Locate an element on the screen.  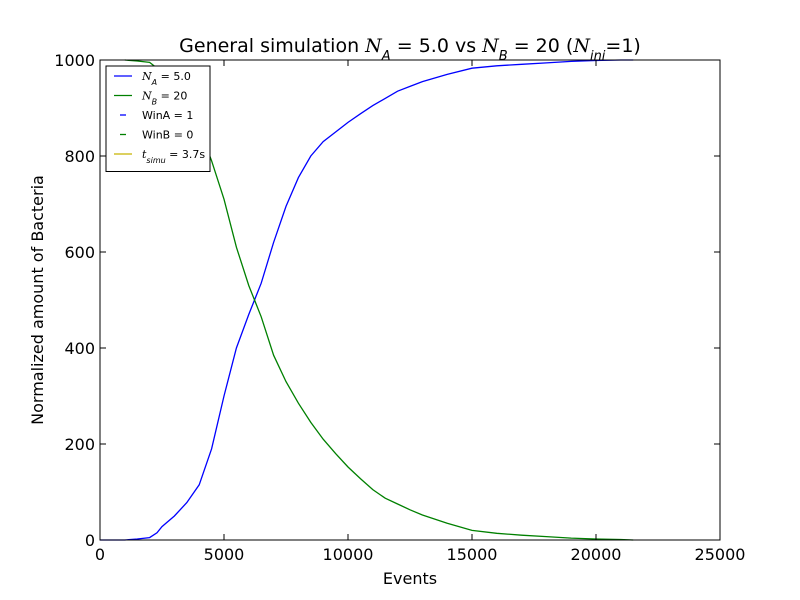
y-tick-label: 200 is located at coordinates (79, 444).